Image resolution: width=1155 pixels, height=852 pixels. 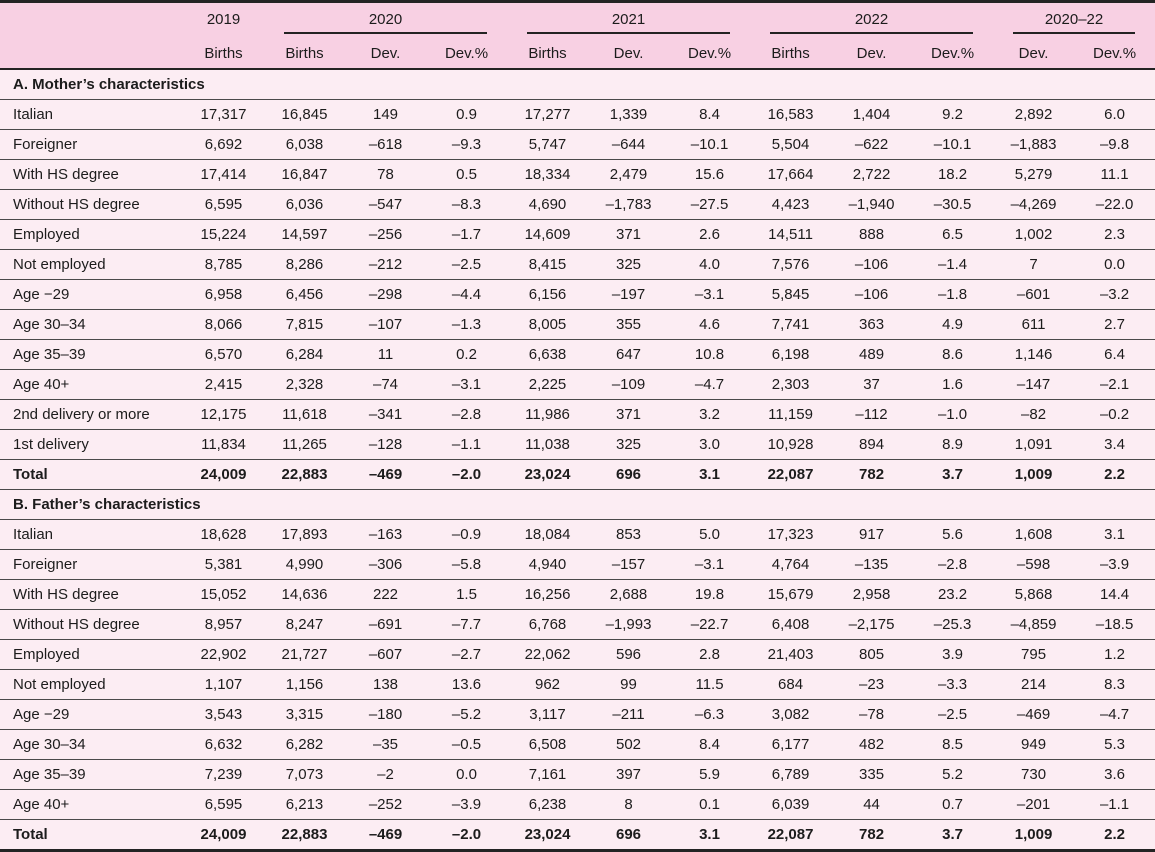 What do you see at coordinates (710, 414) in the screenshot?
I see `value-cell: 3.2` at bounding box center [710, 414].